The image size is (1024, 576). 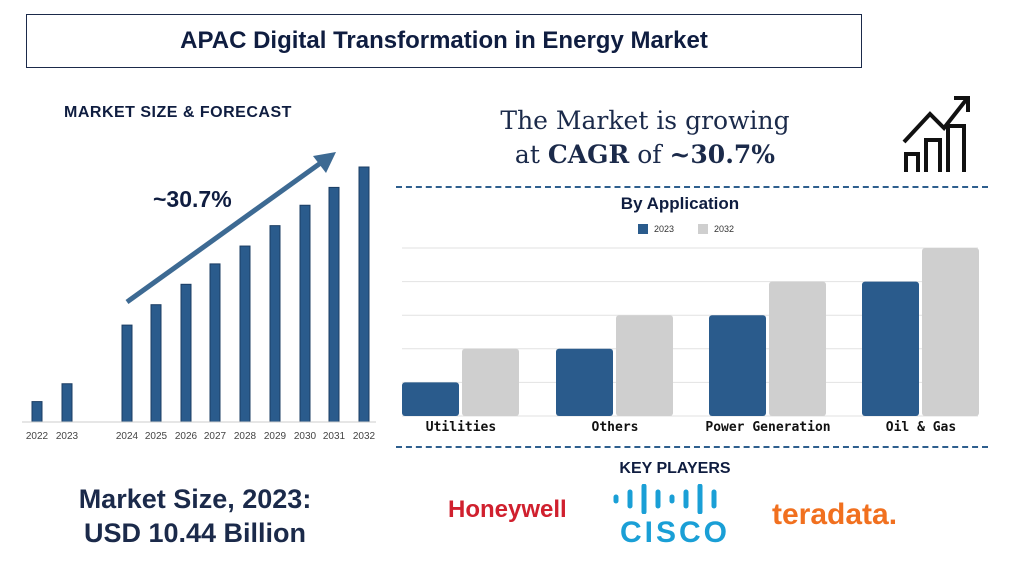 I want to click on category-label: Utilities, so click(x=461, y=427).